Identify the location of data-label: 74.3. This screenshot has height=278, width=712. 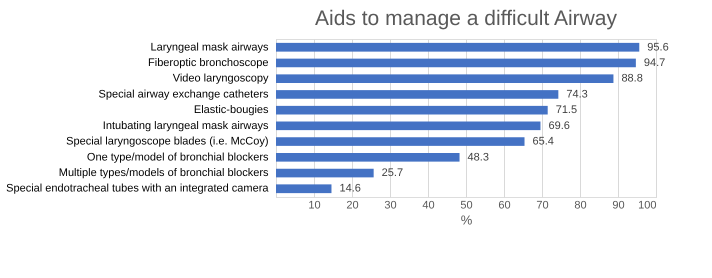
(577, 94).